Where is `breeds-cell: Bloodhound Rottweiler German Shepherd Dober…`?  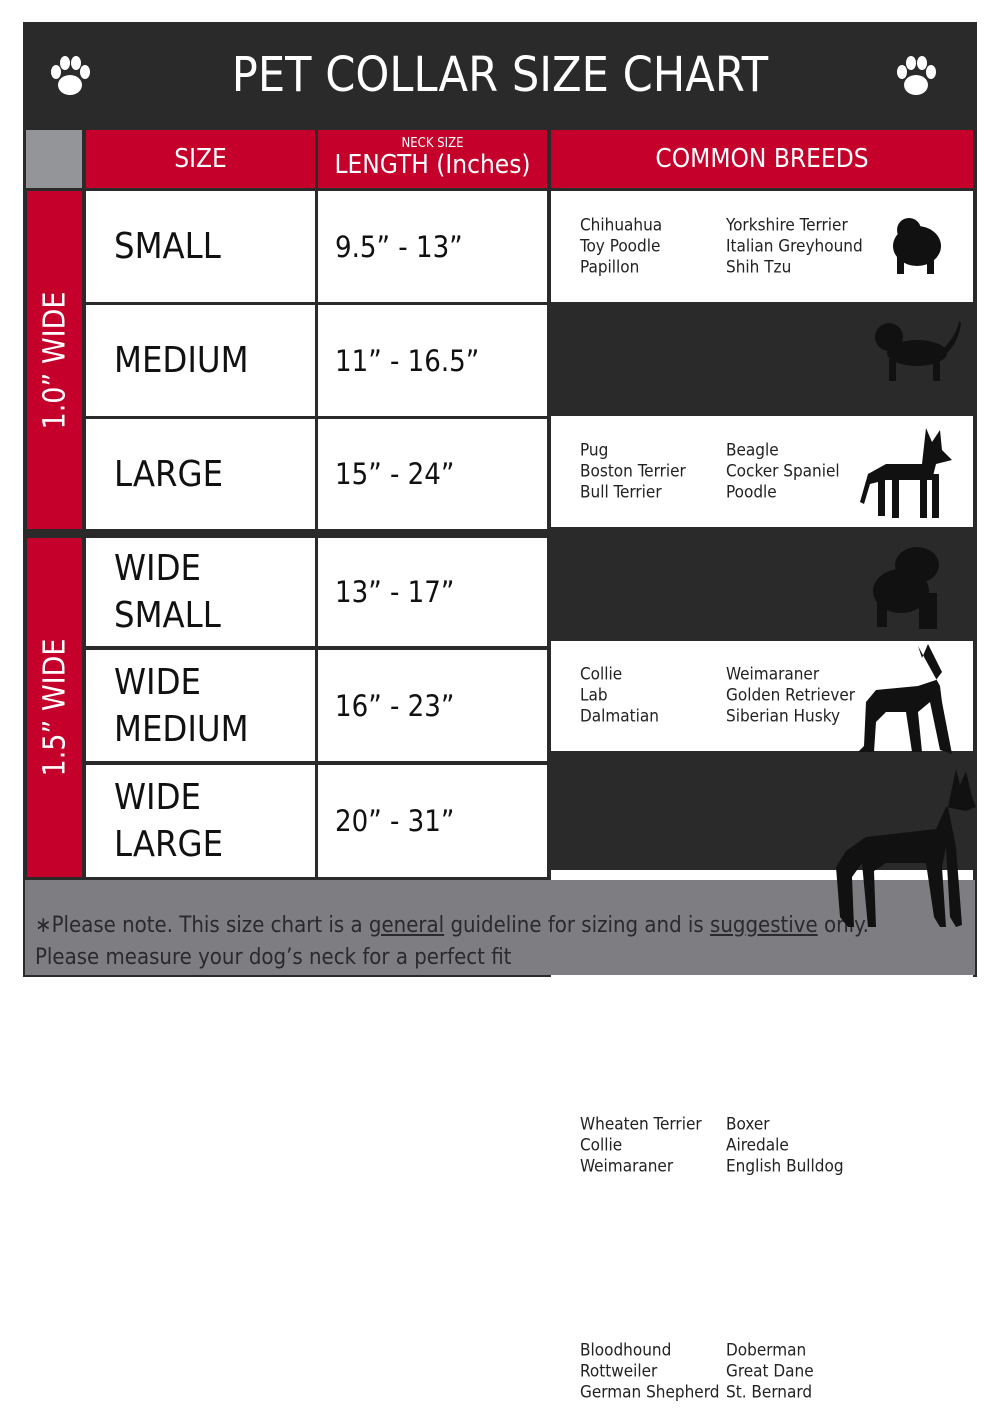 breeds-cell: Bloodhound Rottweiler German Shepherd Dober… is located at coordinates (762, 1372).